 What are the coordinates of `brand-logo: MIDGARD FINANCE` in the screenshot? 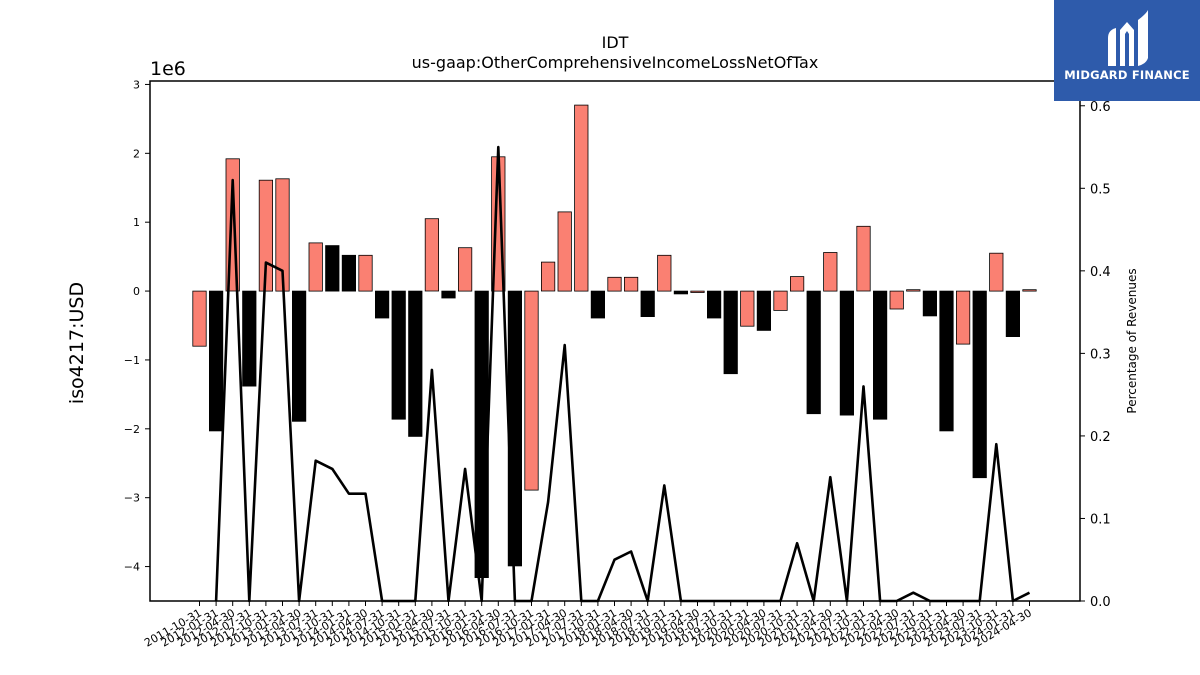 It's located at (1127, 50).